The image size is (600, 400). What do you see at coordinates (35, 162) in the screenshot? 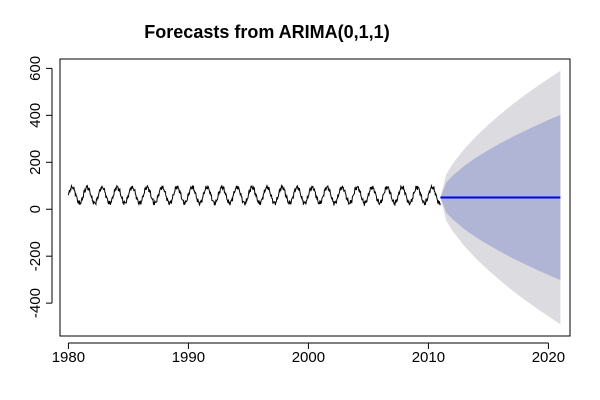
I see `y-tick-label: 200` at bounding box center [35, 162].